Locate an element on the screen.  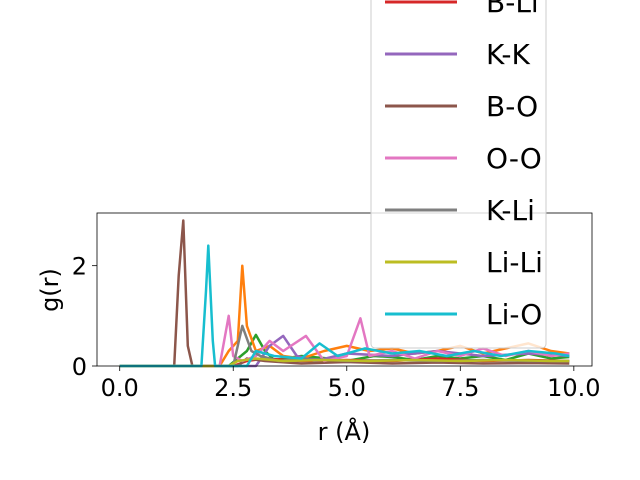
x-tick-label: 7.5 is located at coordinates (460, 388).